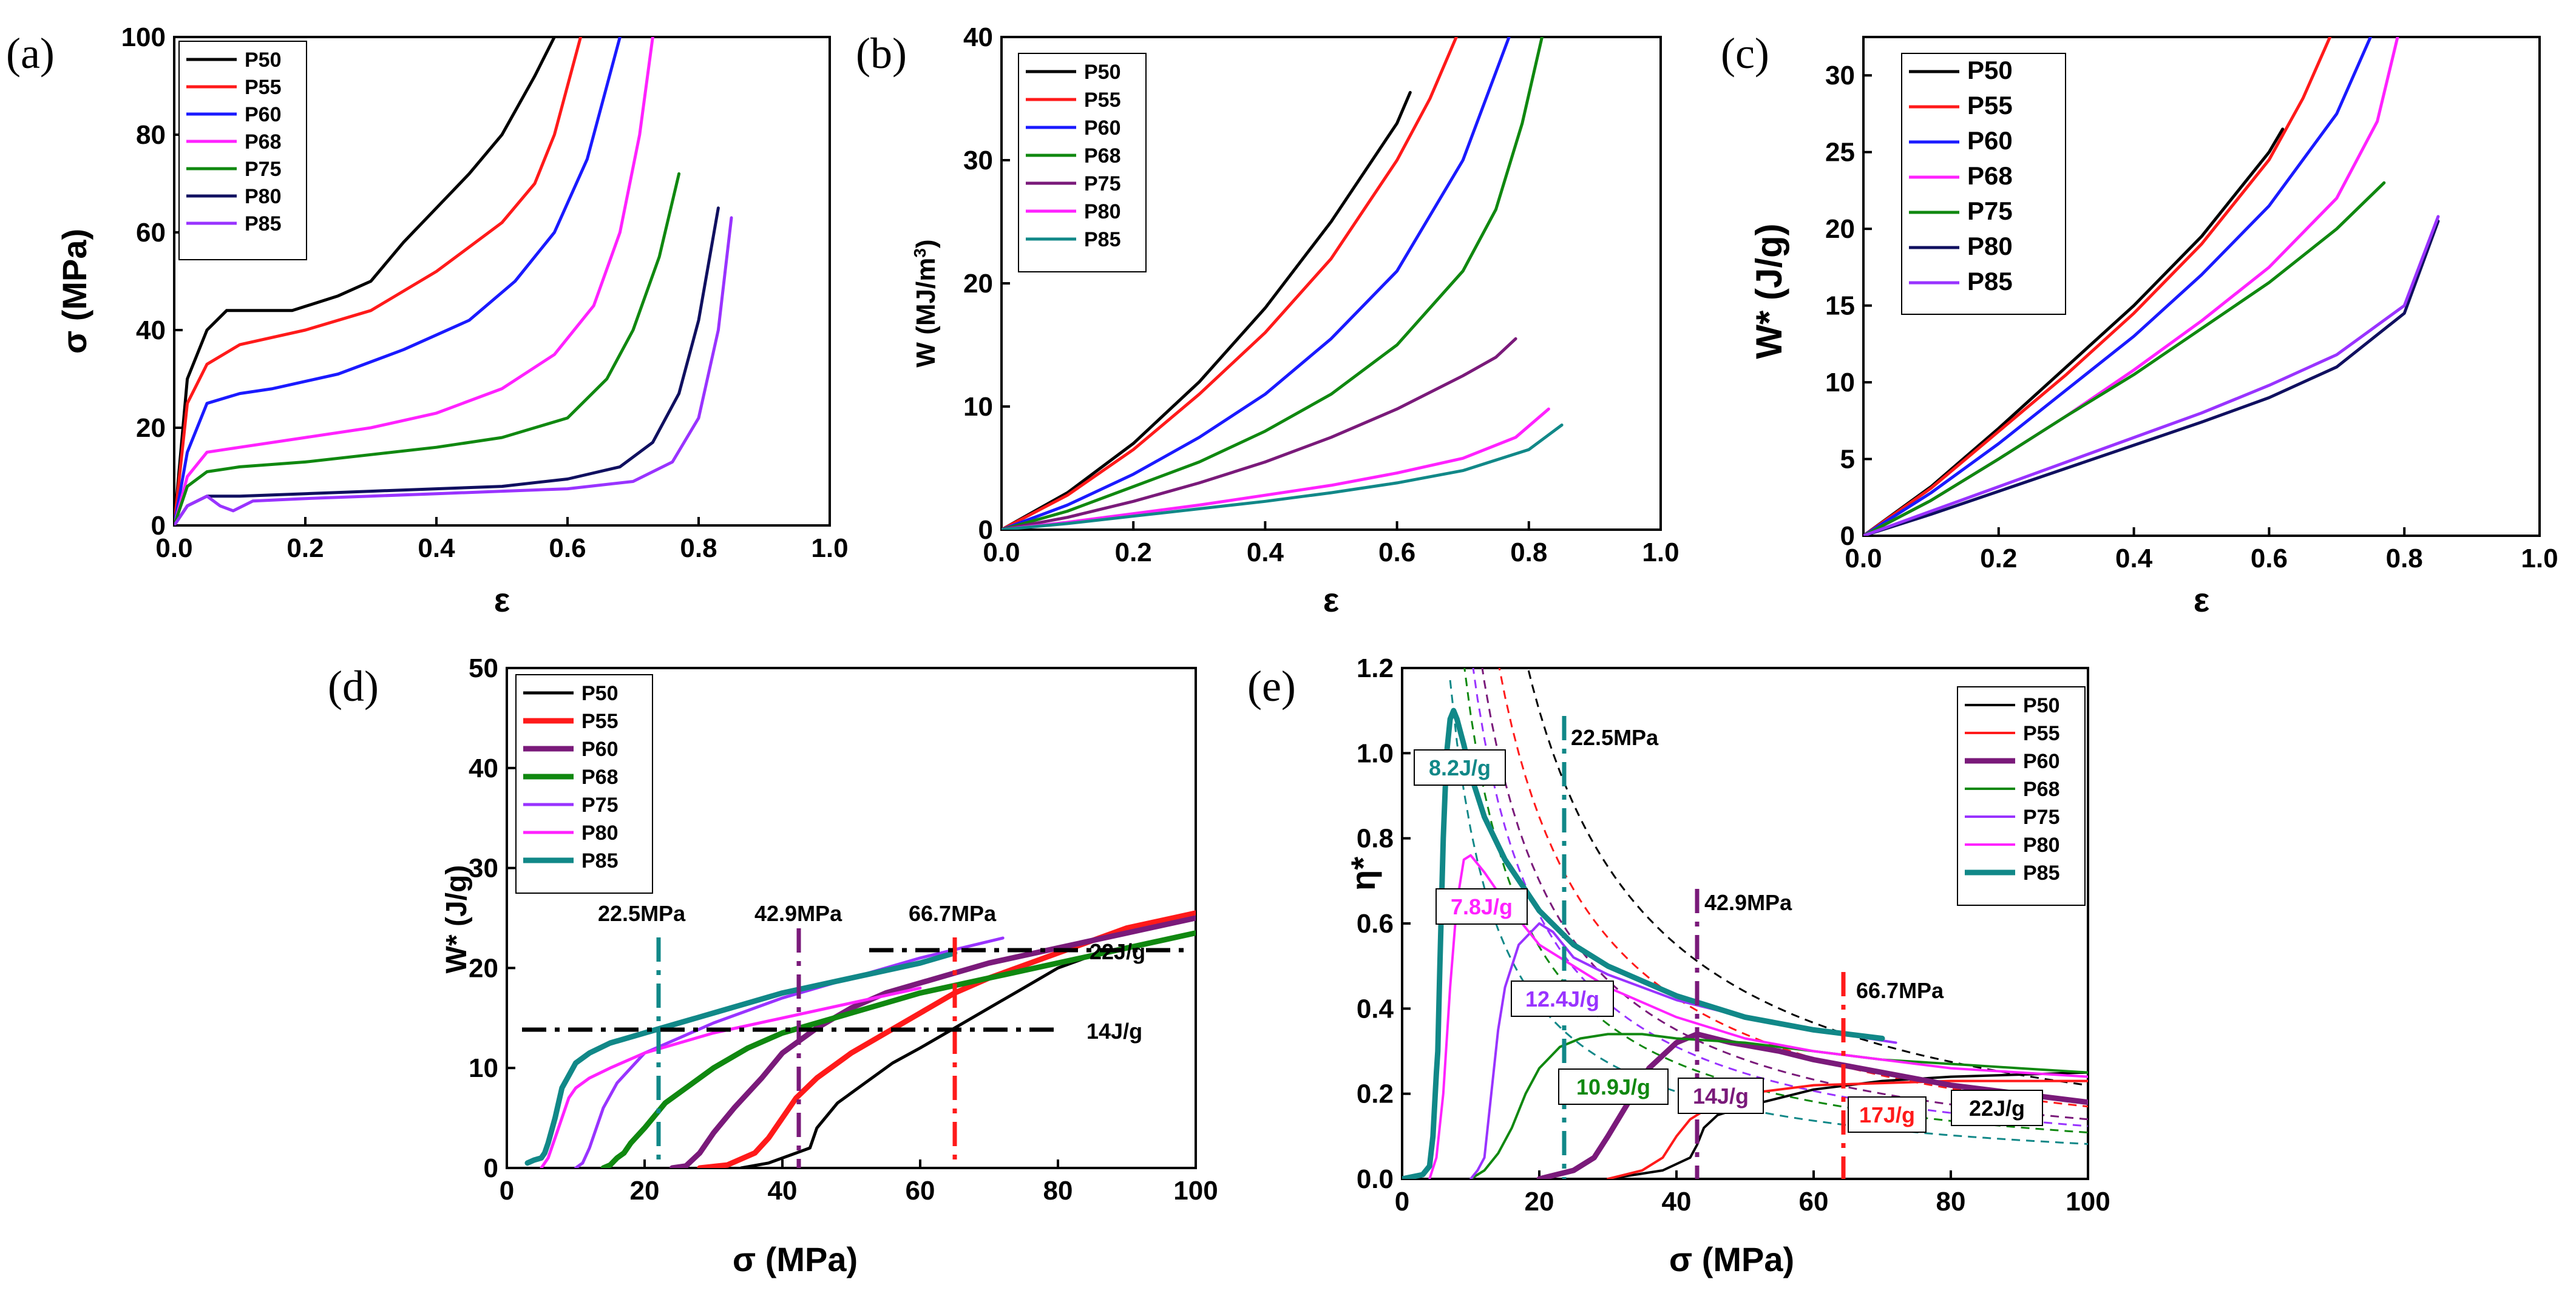  What do you see at coordinates (1363, 874) in the screenshot?
I see `chart-e-ylabel: η*` at bounding box center [1363, 874].